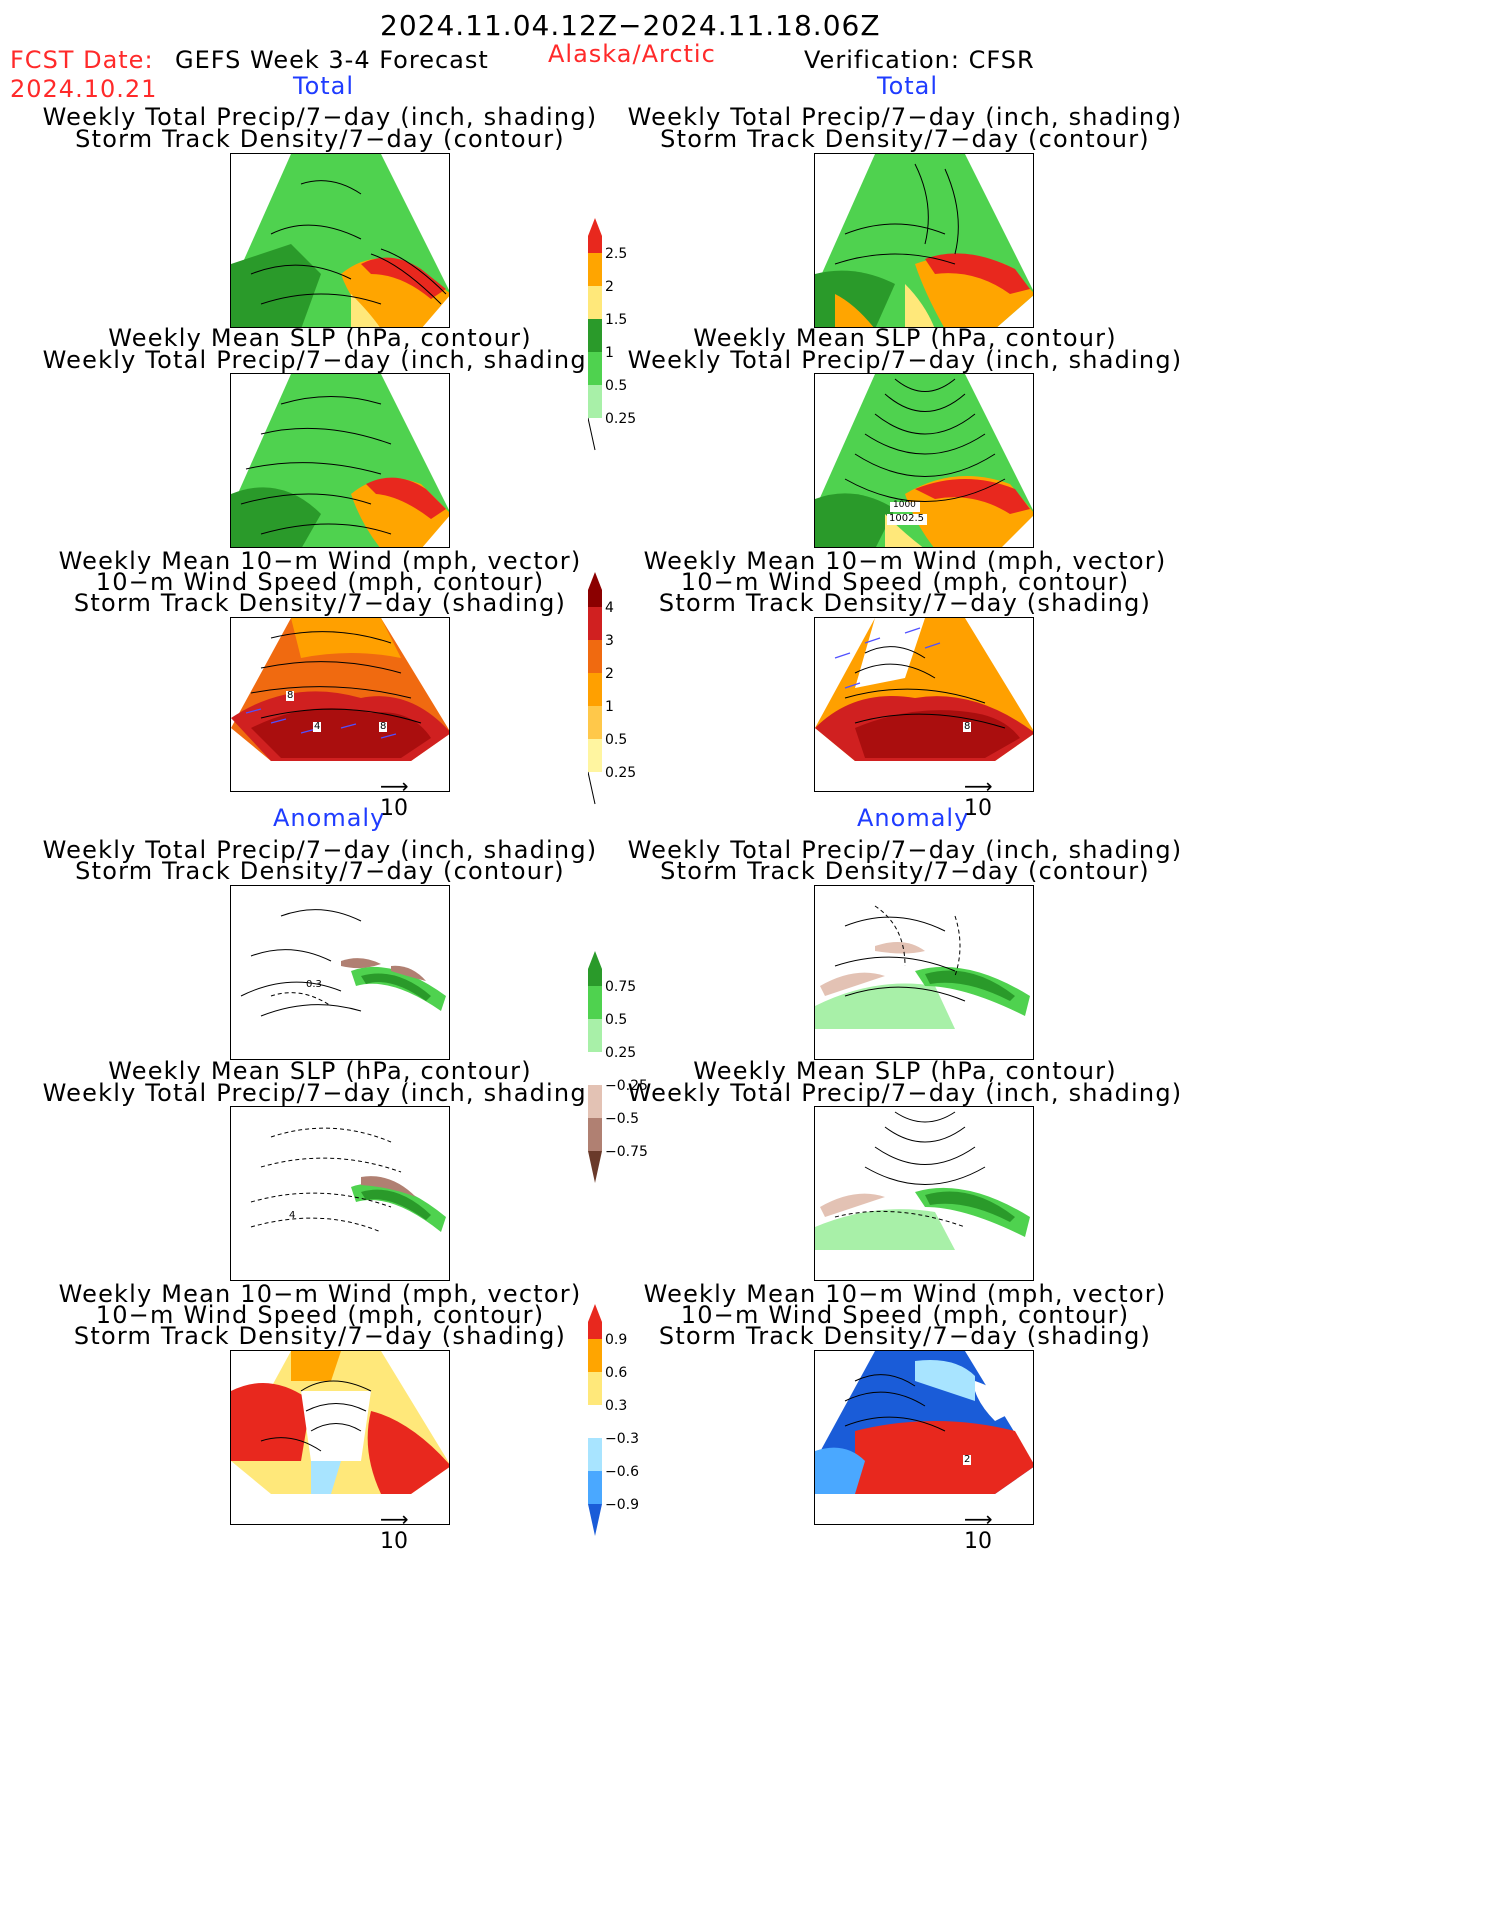  I want to click on tick-label: 0.3, so click(616, 1406).